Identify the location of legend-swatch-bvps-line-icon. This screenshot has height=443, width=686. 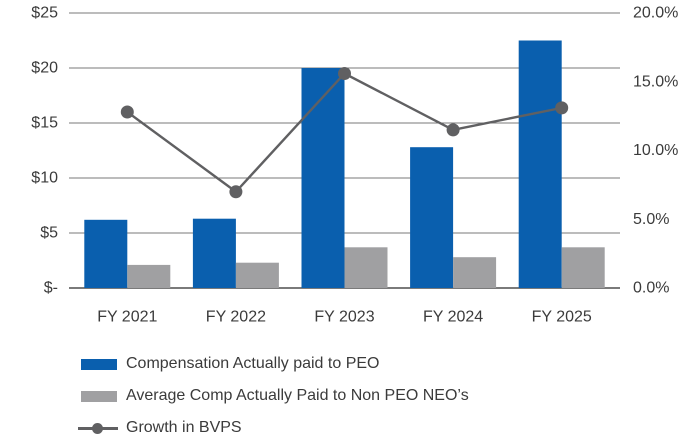
(98, 428).